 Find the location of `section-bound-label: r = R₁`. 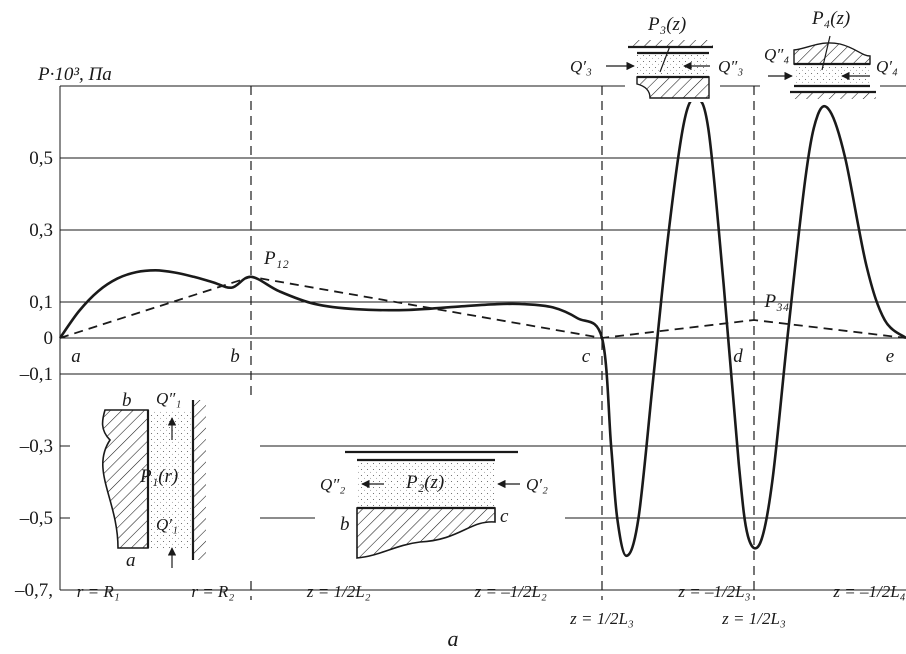

section-bound-label: r = R₁ is located at coordinates (98, 591).